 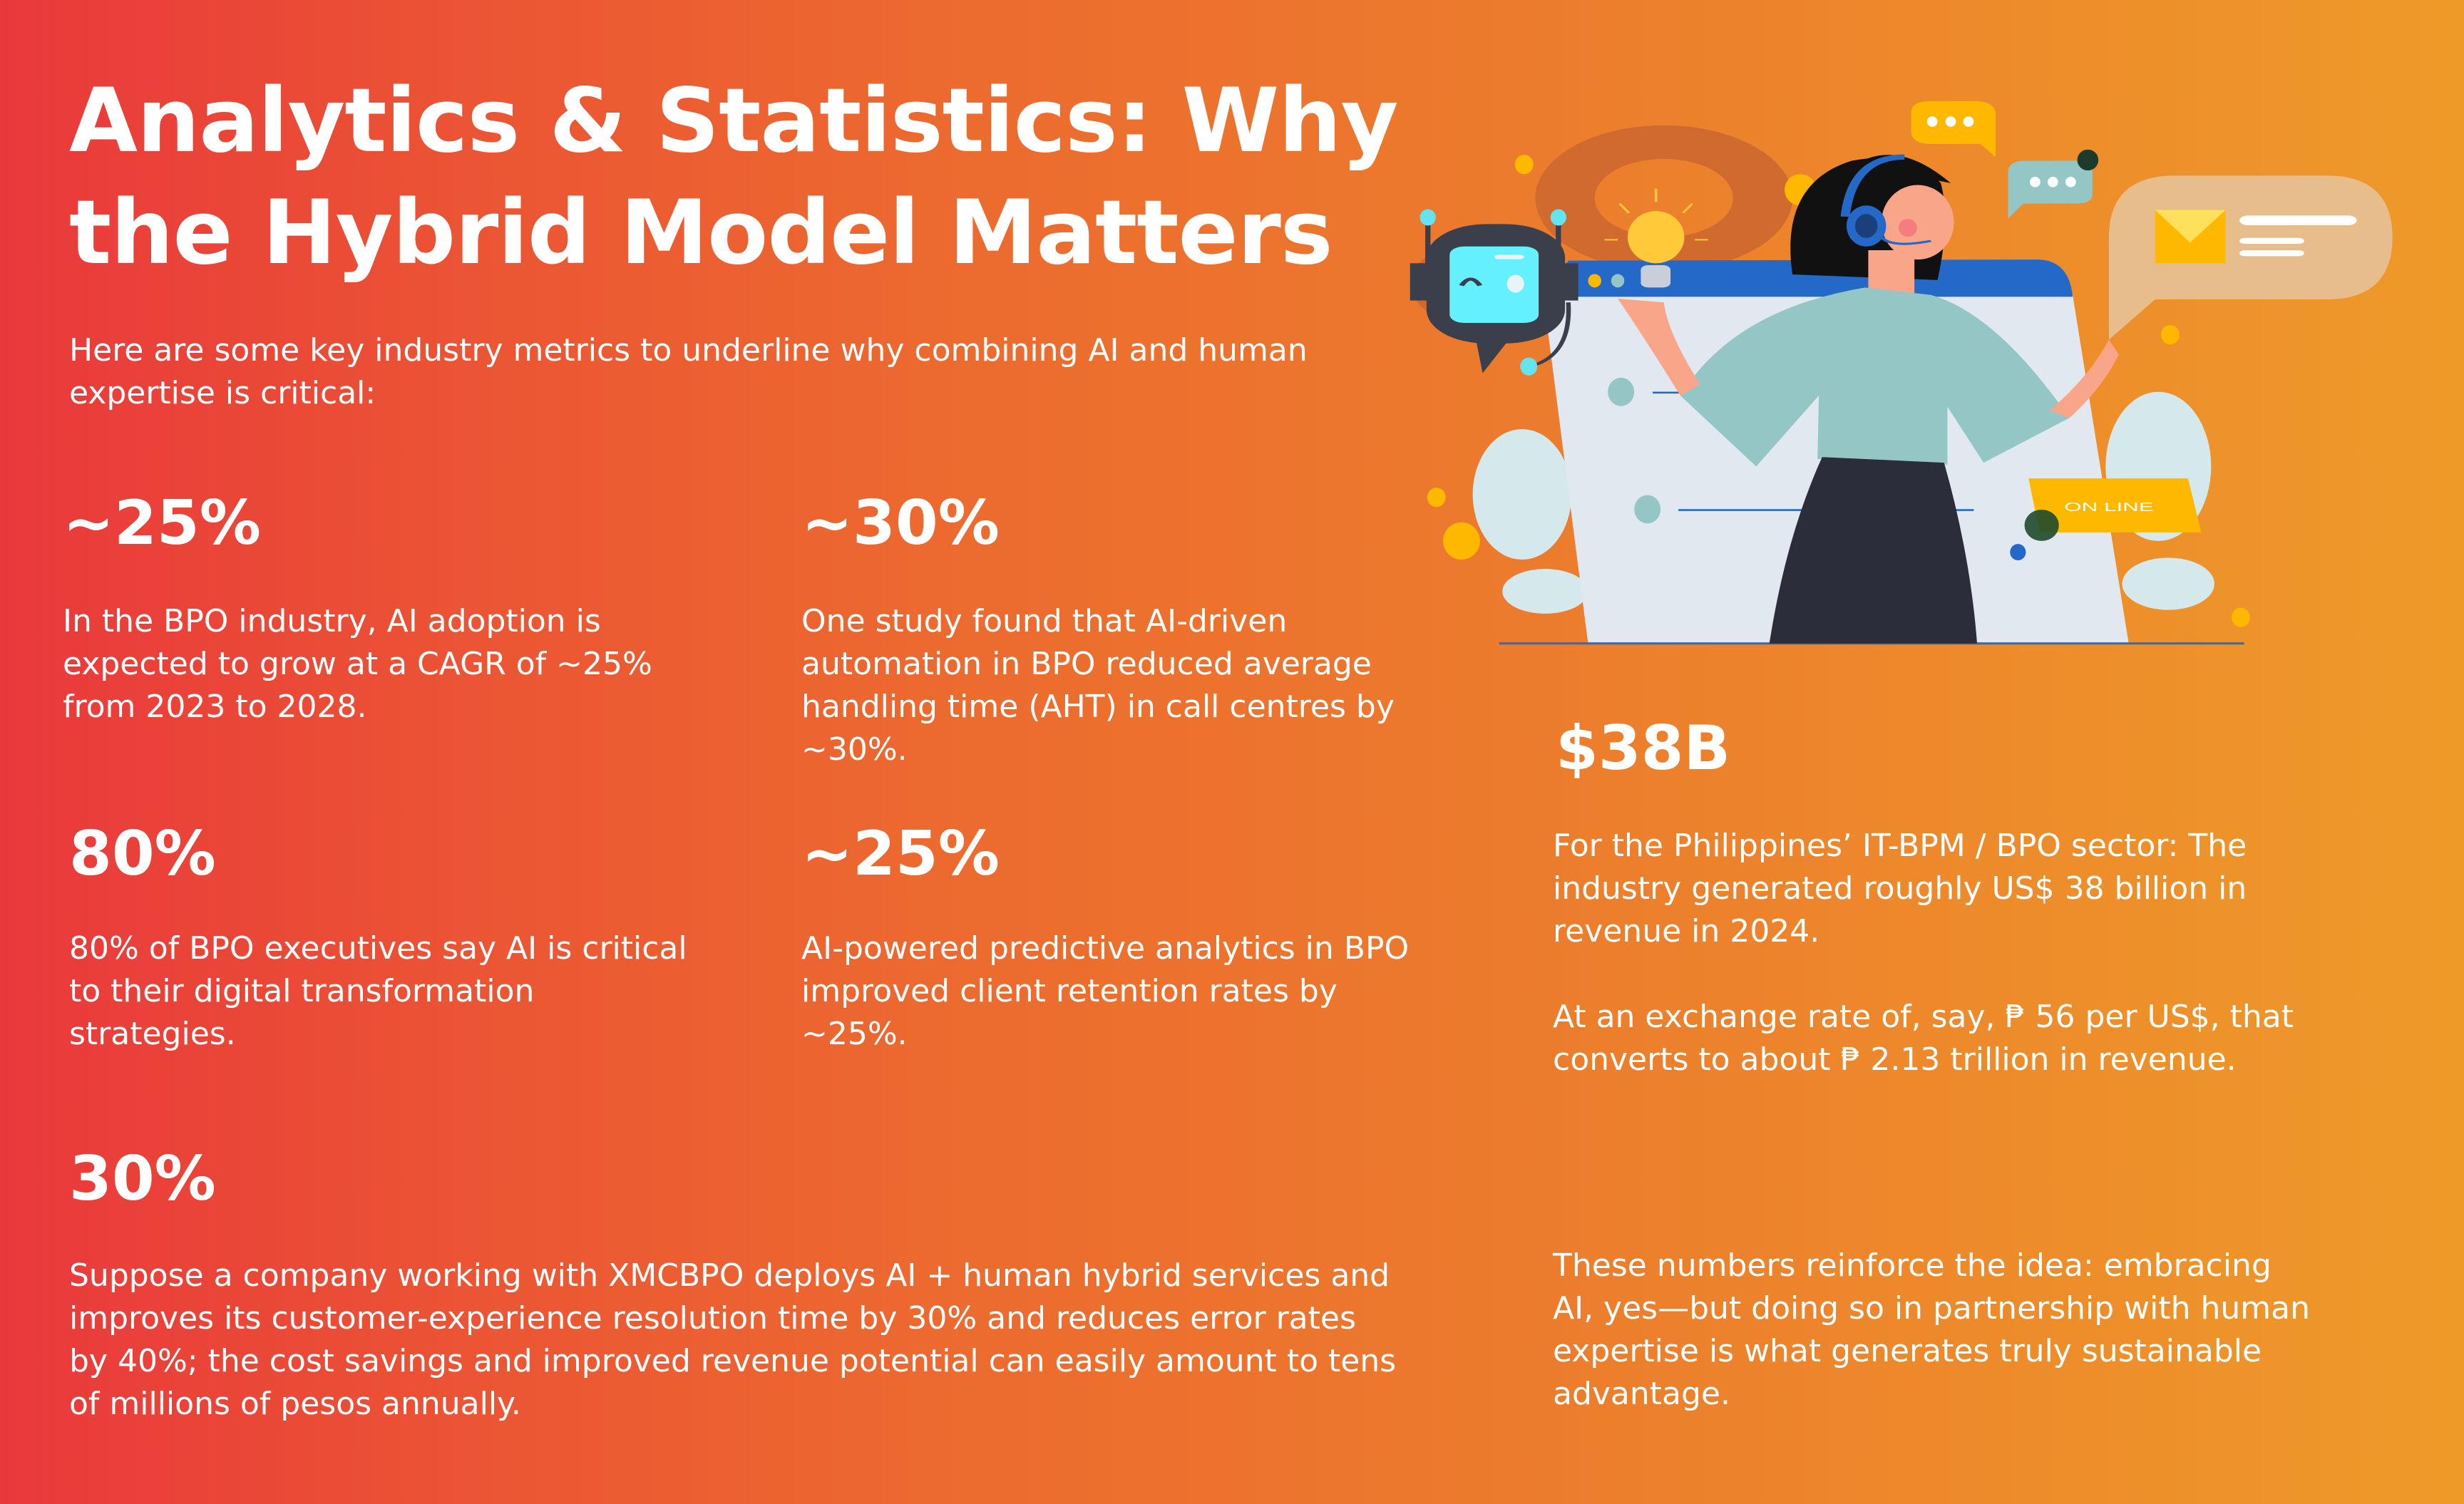 I want to click on decorative-dots, so click(x=1838, y=391).